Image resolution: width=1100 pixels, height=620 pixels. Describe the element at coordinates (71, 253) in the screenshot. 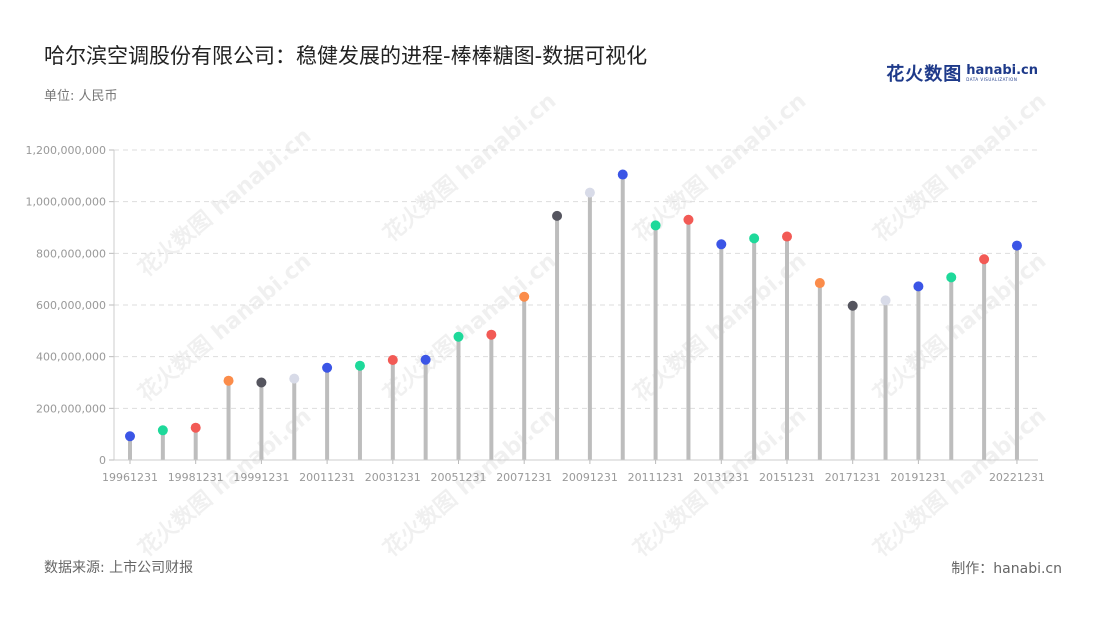

I see `y-tick-label: 800,000,000` at that location.